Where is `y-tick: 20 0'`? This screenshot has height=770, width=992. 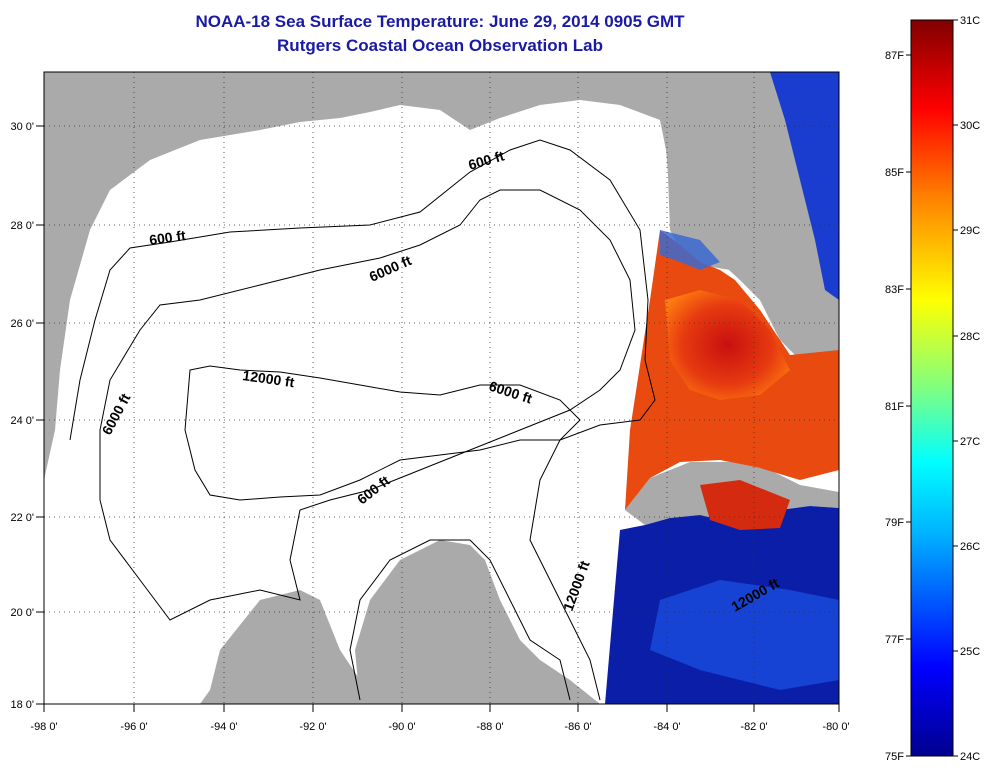 y-tick: 20 0' is located at coordinates (22, 613).